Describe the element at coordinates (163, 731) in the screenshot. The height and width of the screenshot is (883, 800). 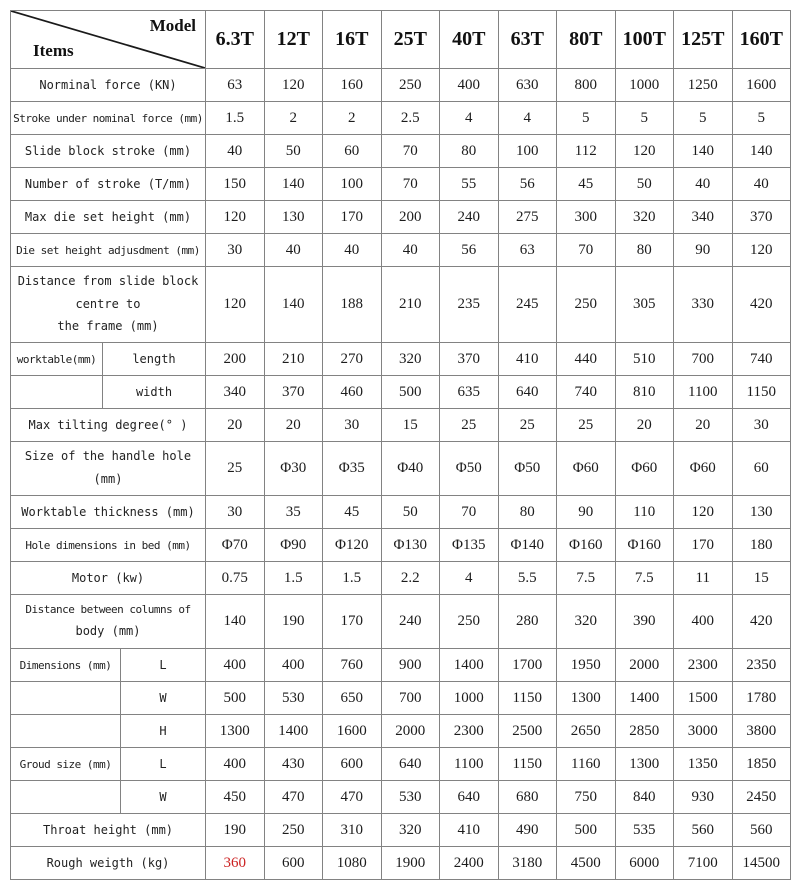
I see `row-sub-label: H` at that location.